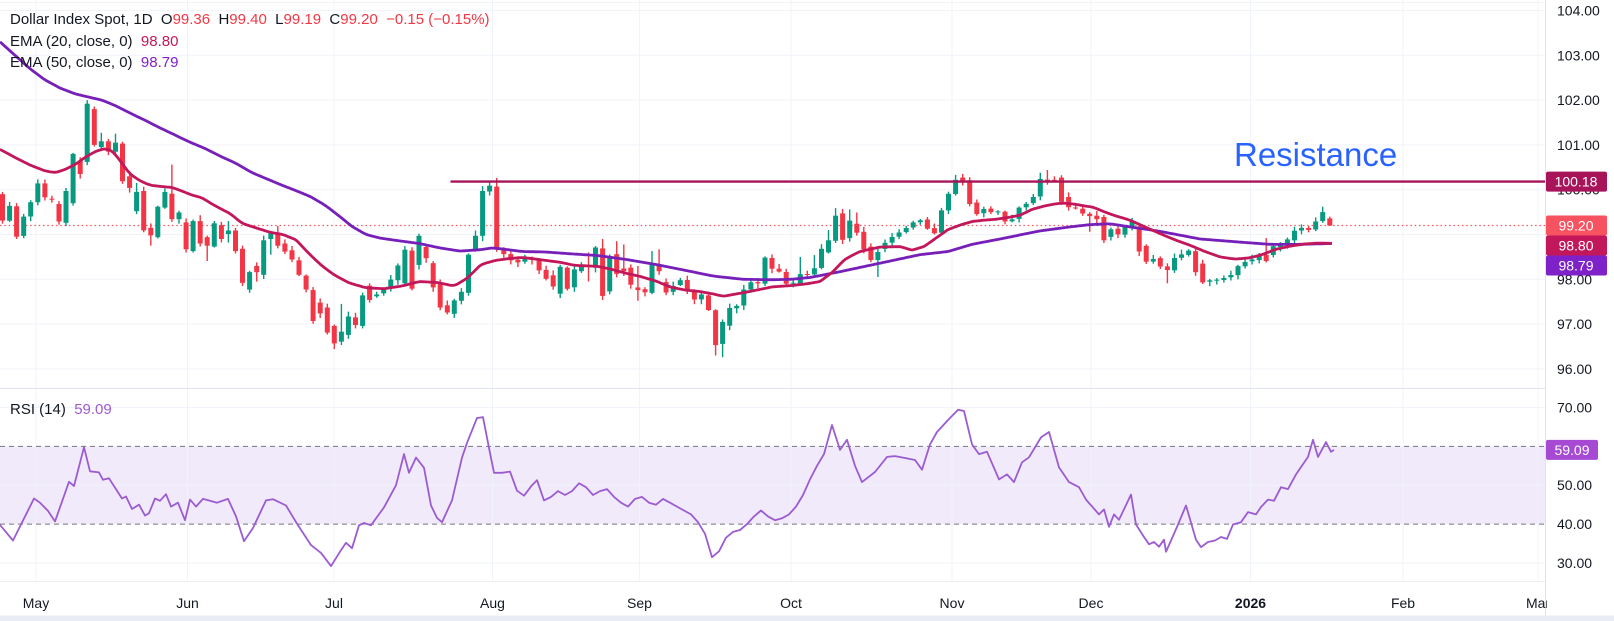  Describe the element at coordinates (1575, 226) in the screenshot. I see `svg-text: 99.20` at that location.